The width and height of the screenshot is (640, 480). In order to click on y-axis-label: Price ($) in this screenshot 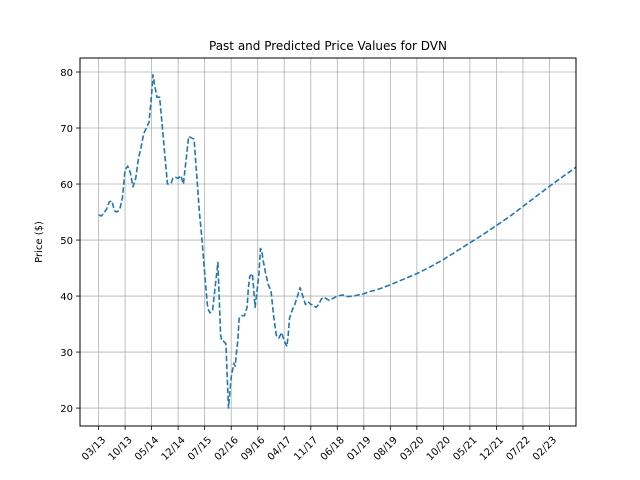, I will do `click(39, 242)`.